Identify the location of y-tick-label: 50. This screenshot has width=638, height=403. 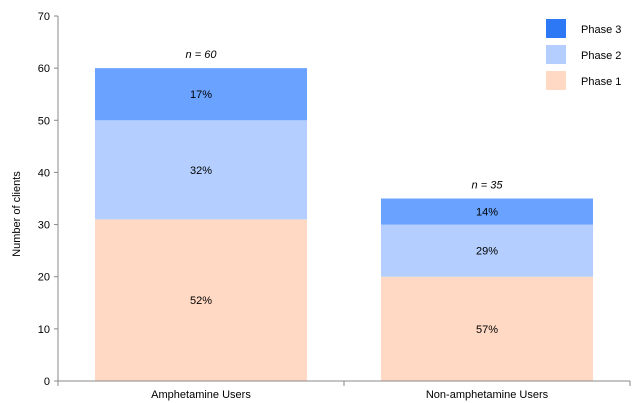
(44, 121).